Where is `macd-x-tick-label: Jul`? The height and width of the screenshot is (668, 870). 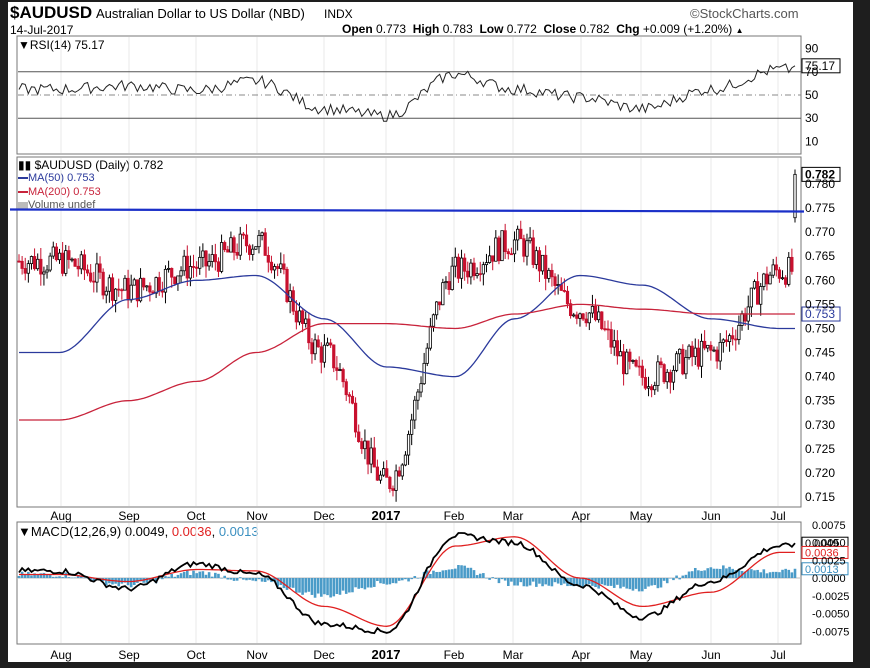
macd-x-tick-label: Jul is located at coordinates (777, 655).